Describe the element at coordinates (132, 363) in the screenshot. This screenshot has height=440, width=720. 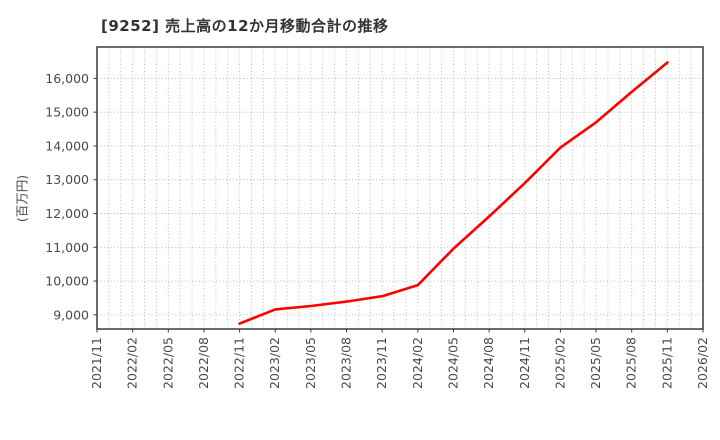
I see `x-tick-label: 2022/02` at that location.